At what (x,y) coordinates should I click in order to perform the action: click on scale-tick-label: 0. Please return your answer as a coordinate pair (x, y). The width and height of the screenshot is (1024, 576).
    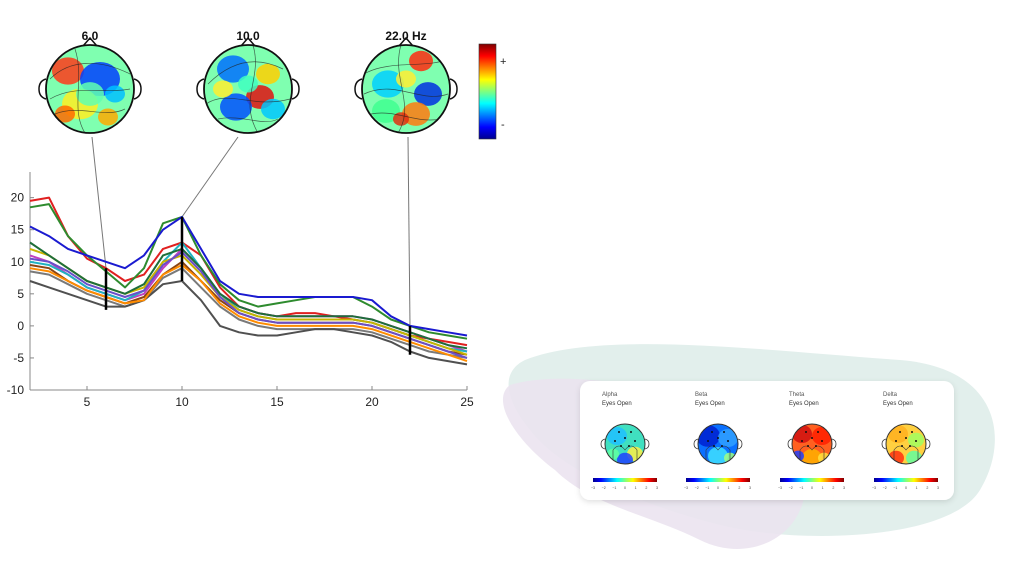
    Looking at the image, I should click on (812, 488).